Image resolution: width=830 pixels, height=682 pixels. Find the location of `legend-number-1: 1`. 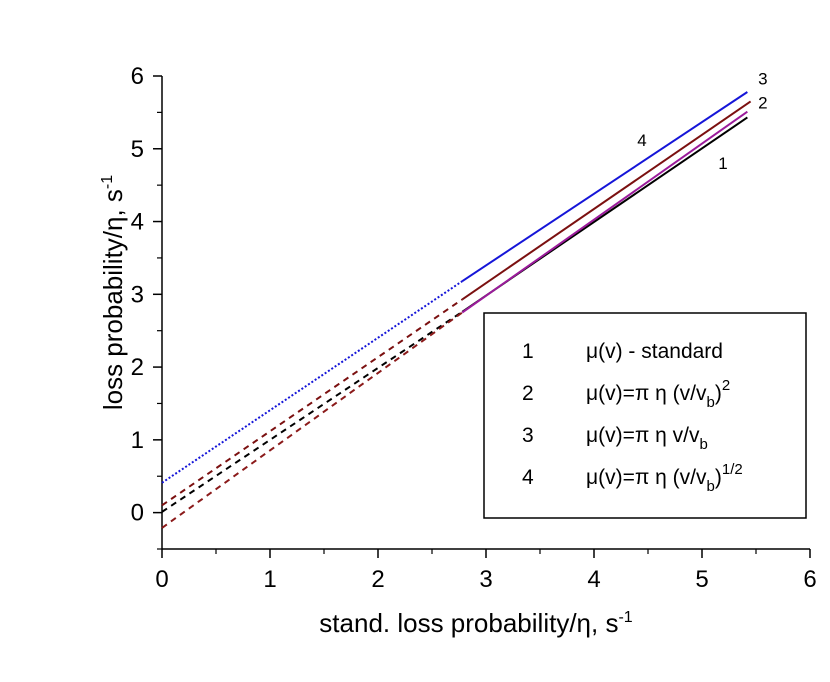

legend-number-1: 1 is located at coordinates (528, 351).